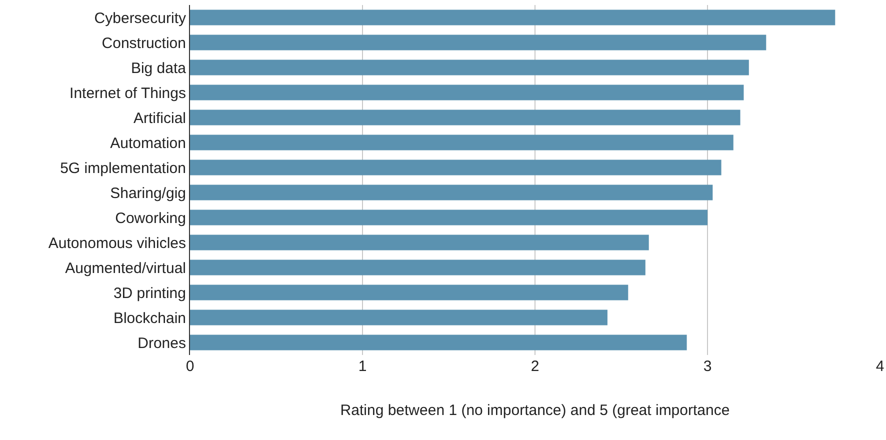 The height and width of the screenshot is (440, 886). What do you see at coordinates (148, 143) in the screenshot?
I see `y-tick-label: Automation` at bounding box center [148, 143].